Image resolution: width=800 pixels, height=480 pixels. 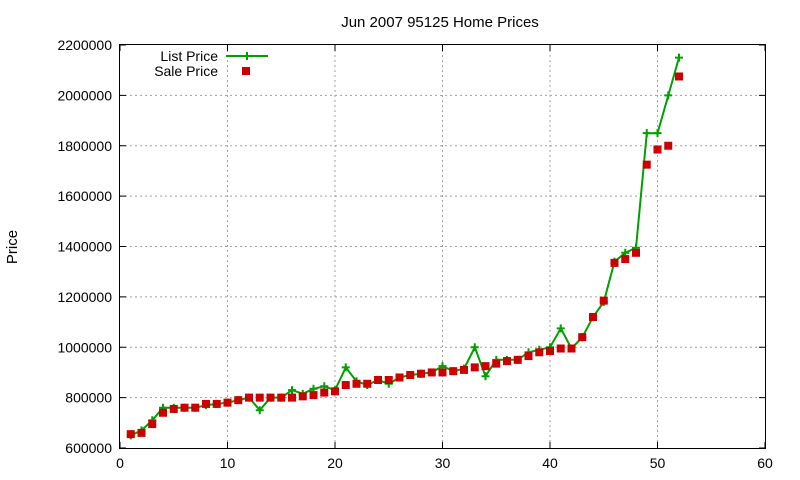 I want to click on legend-label-sale-price: Sale Price, so click(x=186, y=71).